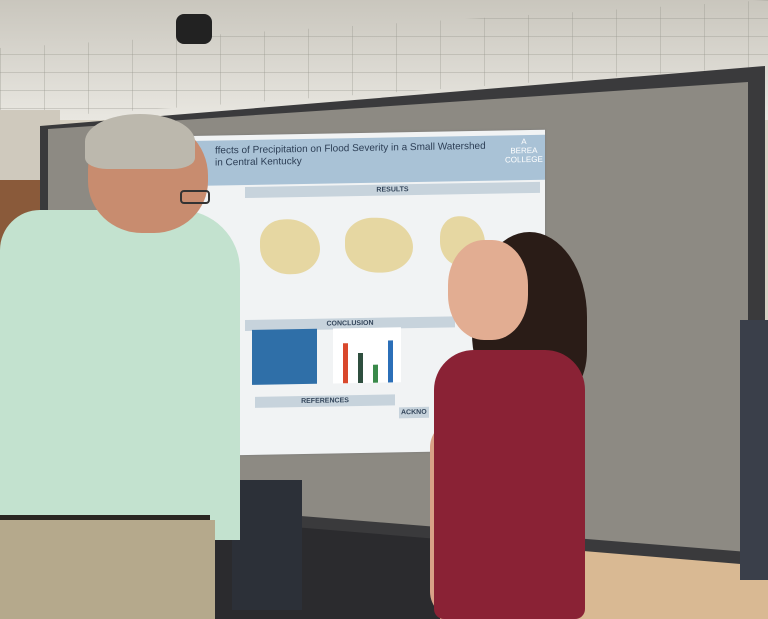 The width and height of the screenshot is (768, 619). Describe the element at coordinates (414, 412) in the screenshot. I see `acknowledgements-heading: ACKNO` at that location.